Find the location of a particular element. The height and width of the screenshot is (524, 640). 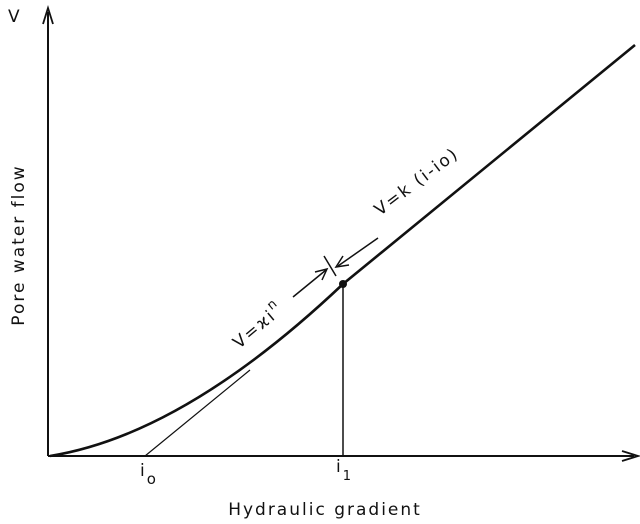

tick-i1: i1 is located at coordinates (344, 470).